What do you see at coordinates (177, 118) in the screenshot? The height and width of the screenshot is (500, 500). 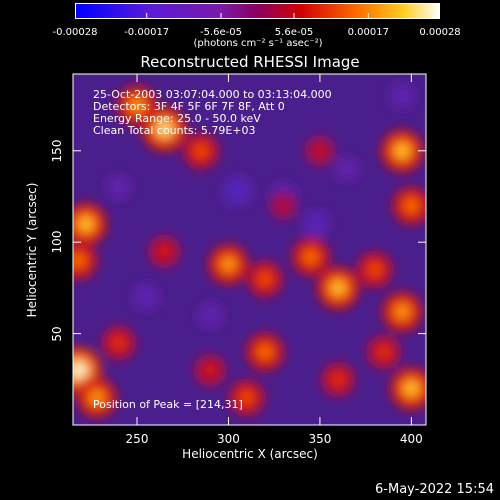 I see `annotation-energy: Energy Range: 25.0 - 50.0 keV` at bounding box center [177, 118].